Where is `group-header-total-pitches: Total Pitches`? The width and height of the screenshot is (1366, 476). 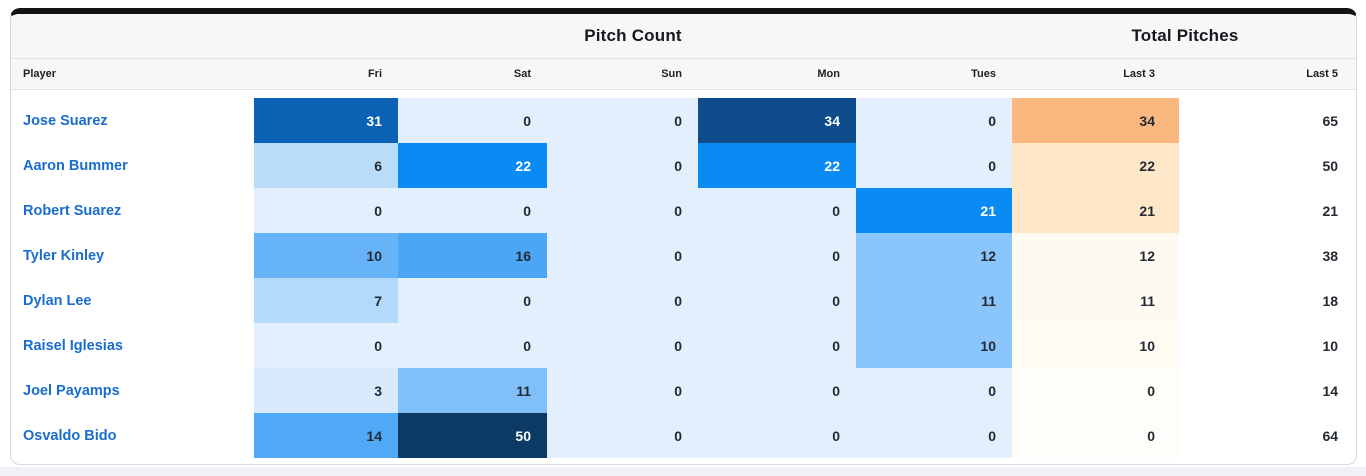
group-header-total-pitches: Total Pitches is located at coordinates (1184, 36).